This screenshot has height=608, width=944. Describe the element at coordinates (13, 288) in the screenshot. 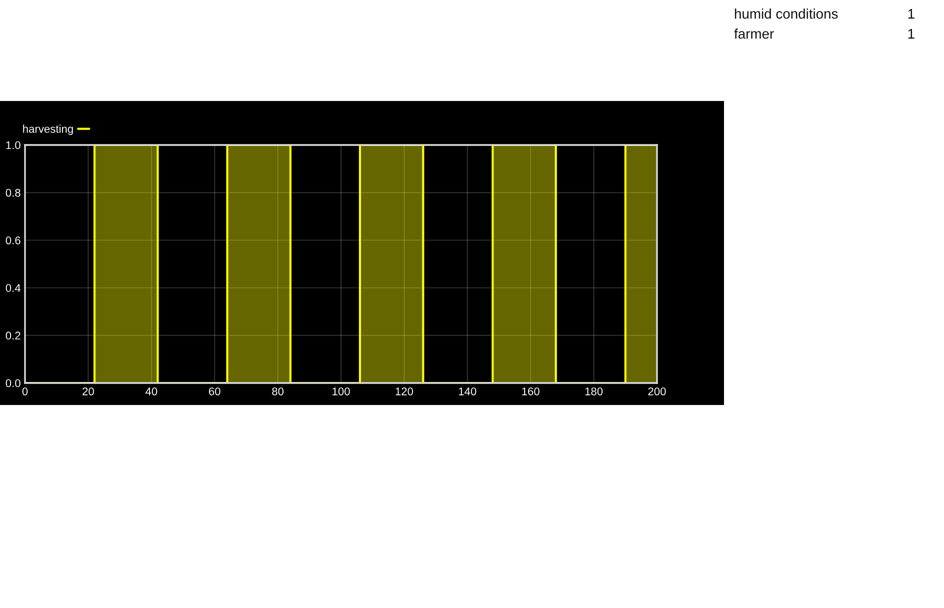

I see `y-tick-label: 0.4` at that location.